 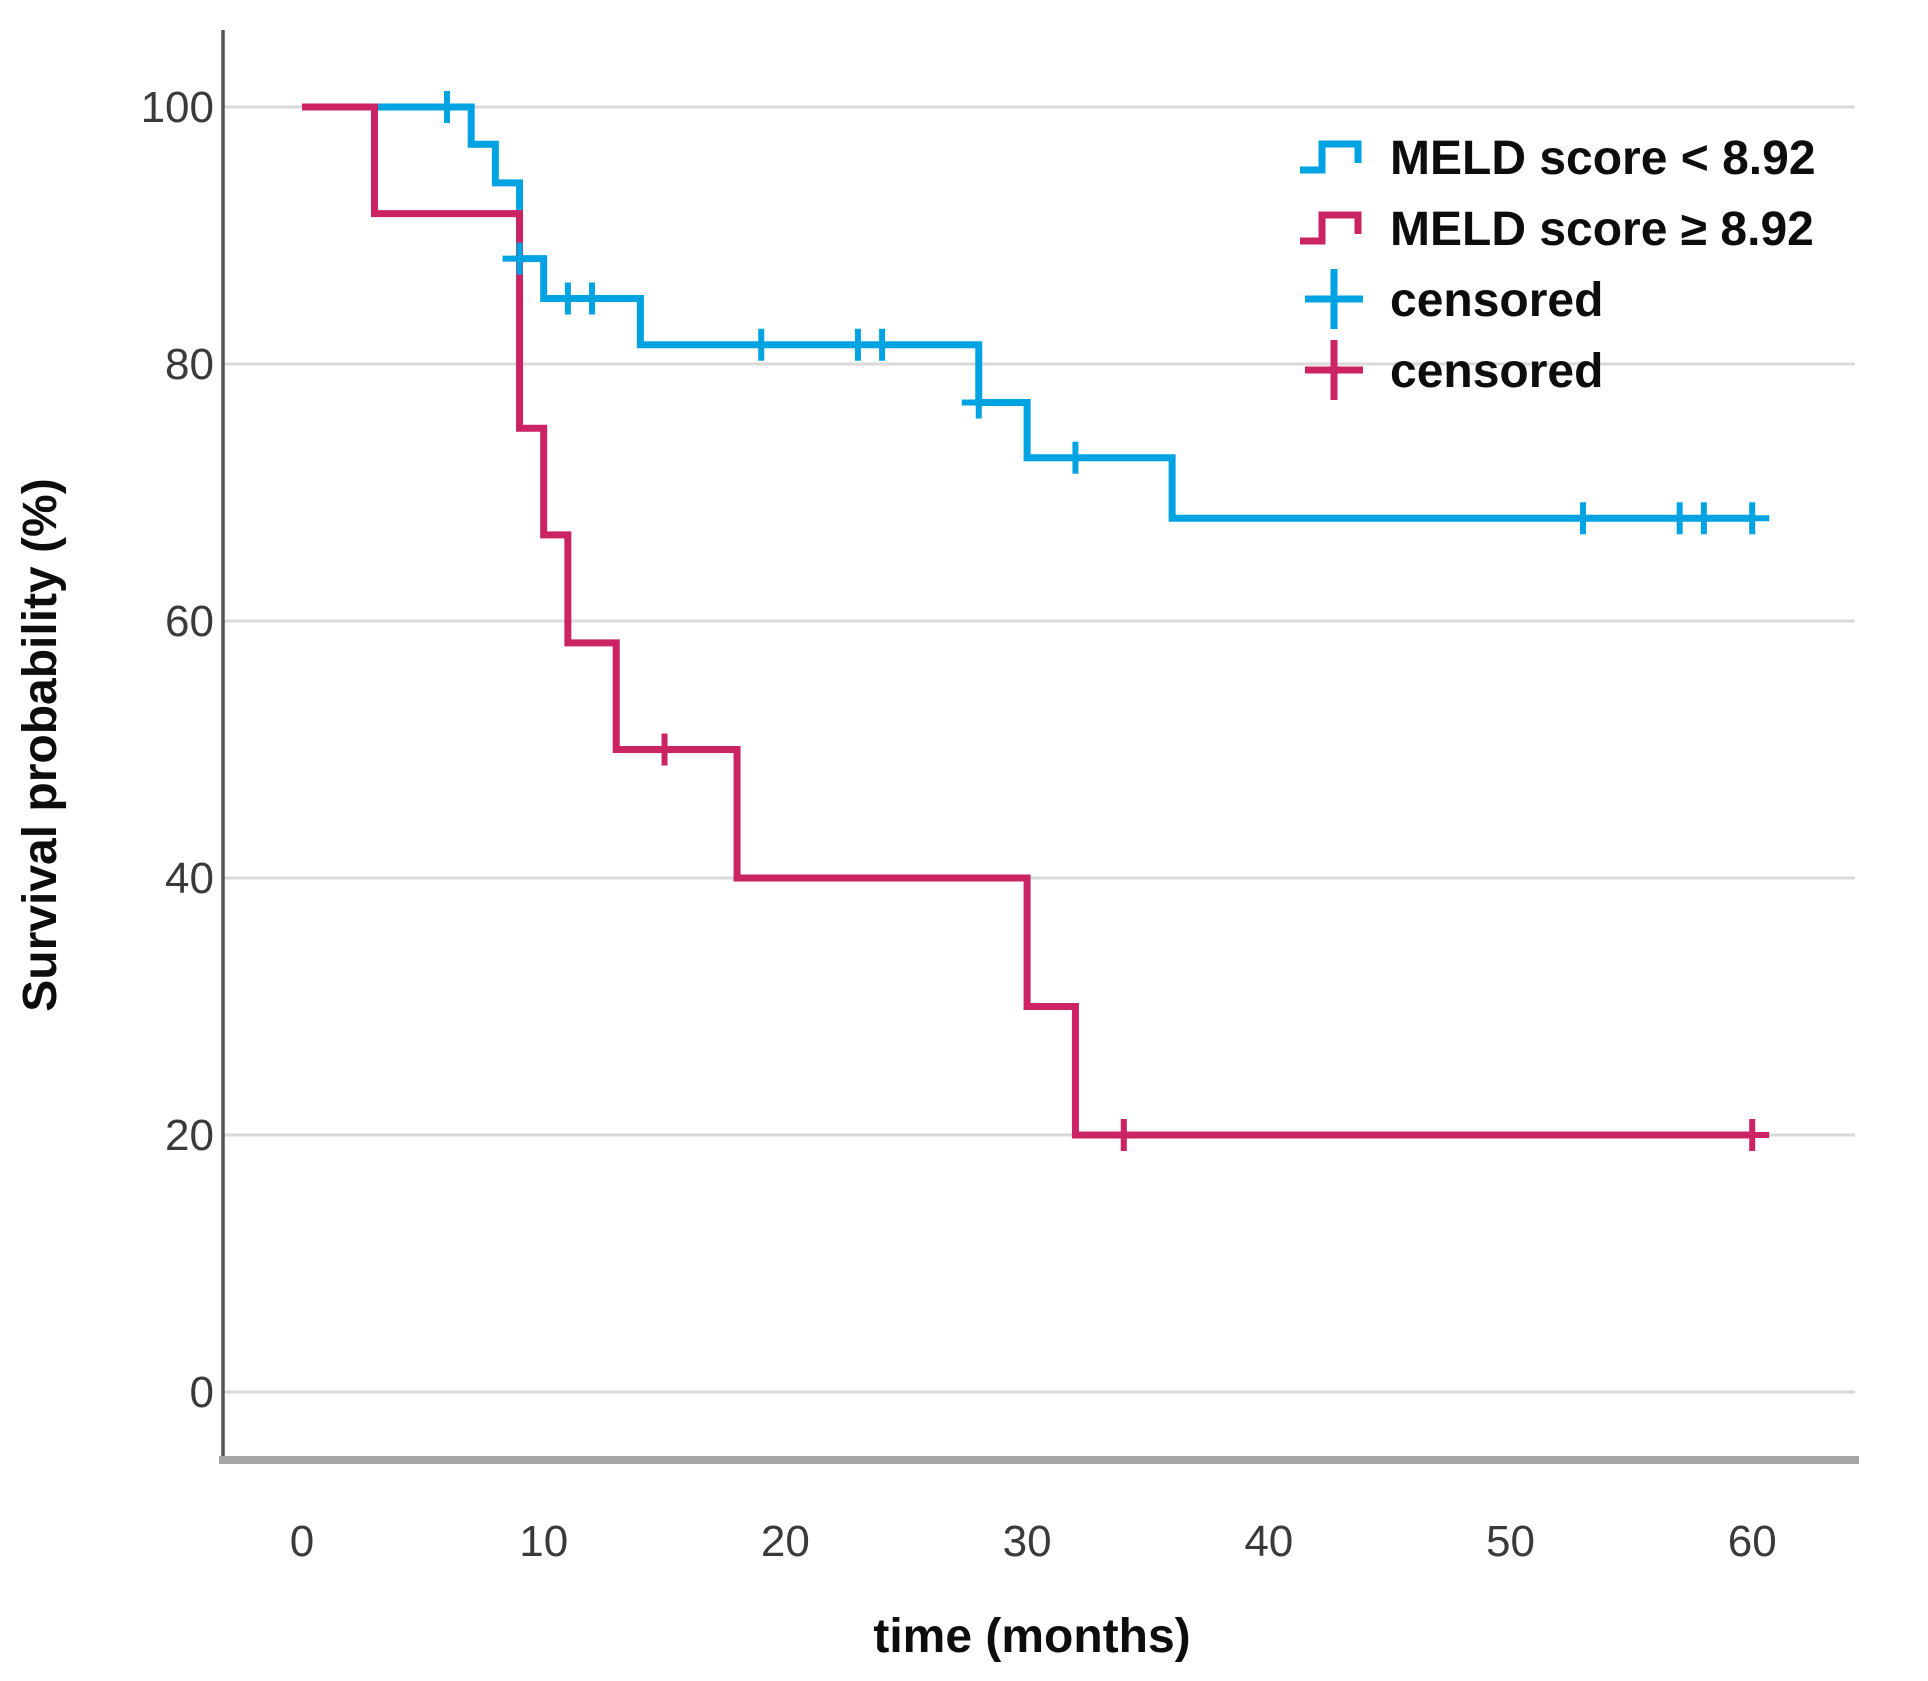 I want to click on y-tick-label-80: 80, so click(x=189, y=364).